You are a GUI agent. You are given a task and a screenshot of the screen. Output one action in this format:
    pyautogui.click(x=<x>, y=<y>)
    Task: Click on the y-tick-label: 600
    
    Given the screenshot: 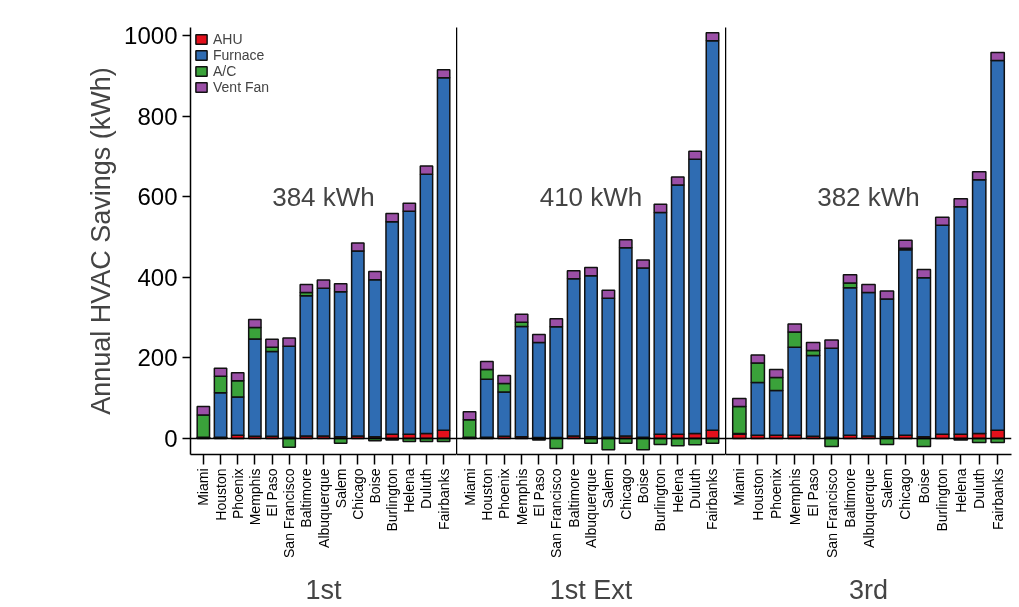 What is the action you would take?
    pyautogui.click(x=157, y=197)
    